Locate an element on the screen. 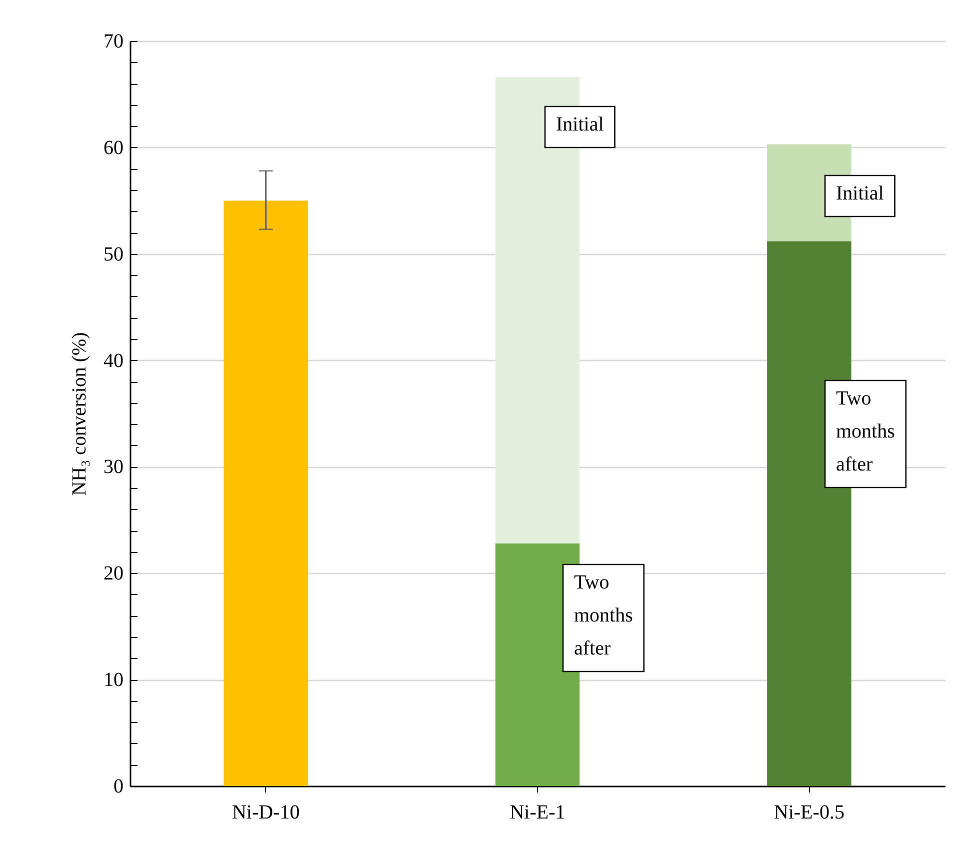 The height and width of the screenshot is (843, 960). y-tick-label: 30 is located at coordinates (114, 467).